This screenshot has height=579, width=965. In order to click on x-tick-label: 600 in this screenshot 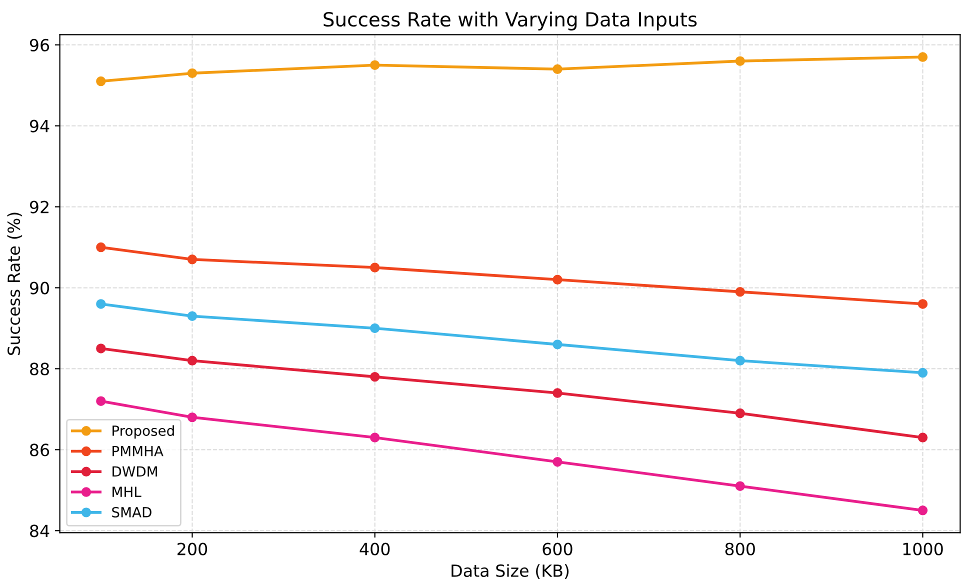, I will do `click(557, 549)`.